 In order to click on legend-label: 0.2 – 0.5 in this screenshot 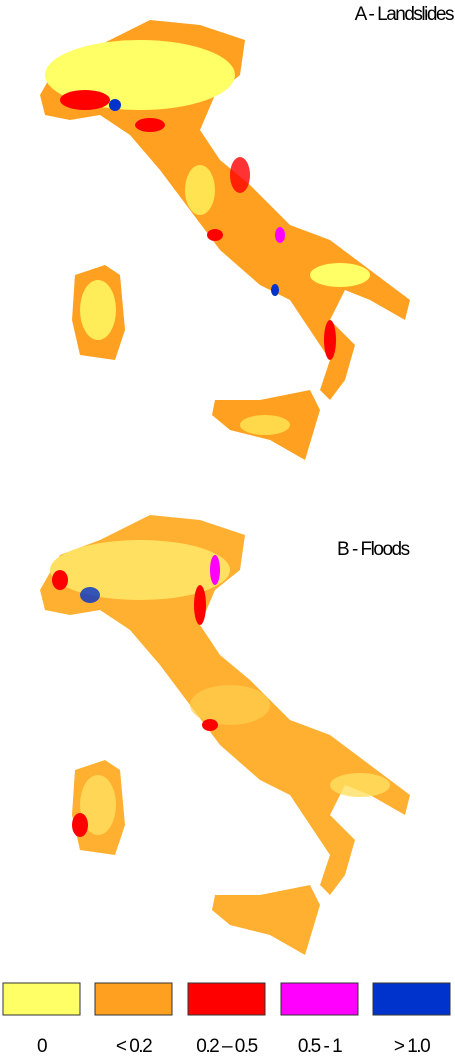, I will do `click(226, 1046)`.